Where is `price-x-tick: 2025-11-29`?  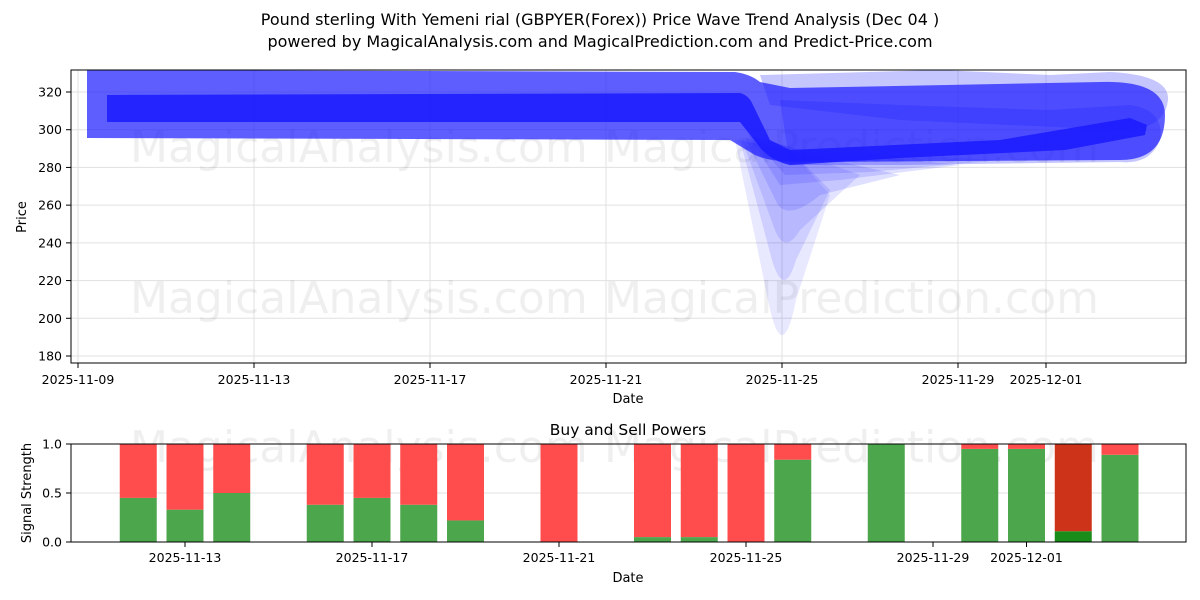
price-x-tick: 2025-11-29 is located at coordinates (958, 379).